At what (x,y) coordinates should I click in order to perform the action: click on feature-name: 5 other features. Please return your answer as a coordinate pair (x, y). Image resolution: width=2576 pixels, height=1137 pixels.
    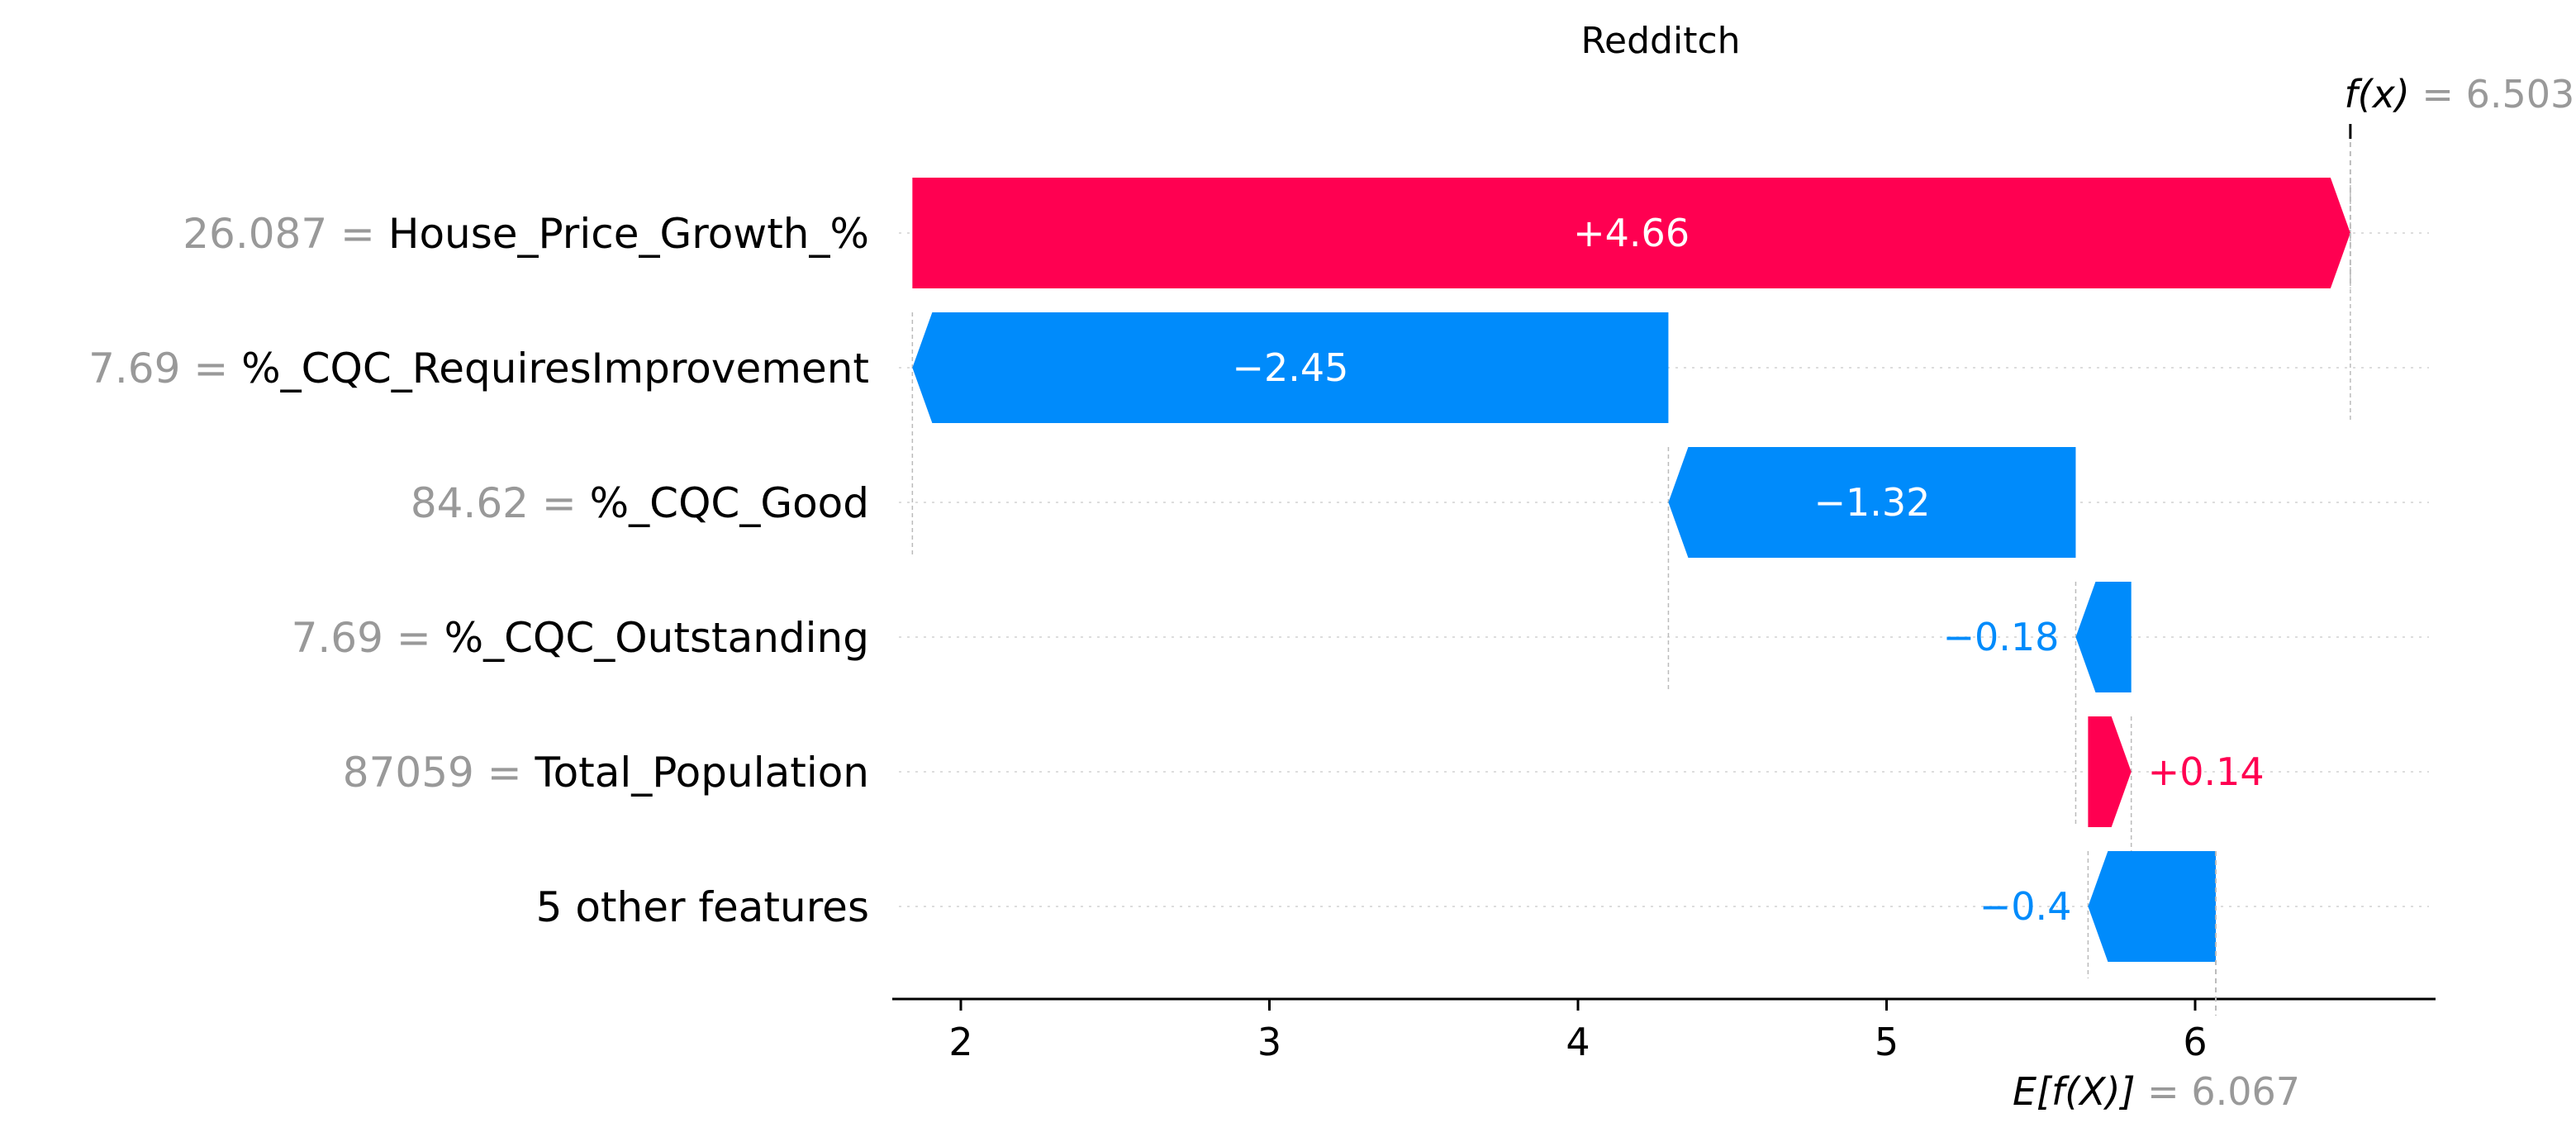
    Looking at the image, I should click on (702, 907).